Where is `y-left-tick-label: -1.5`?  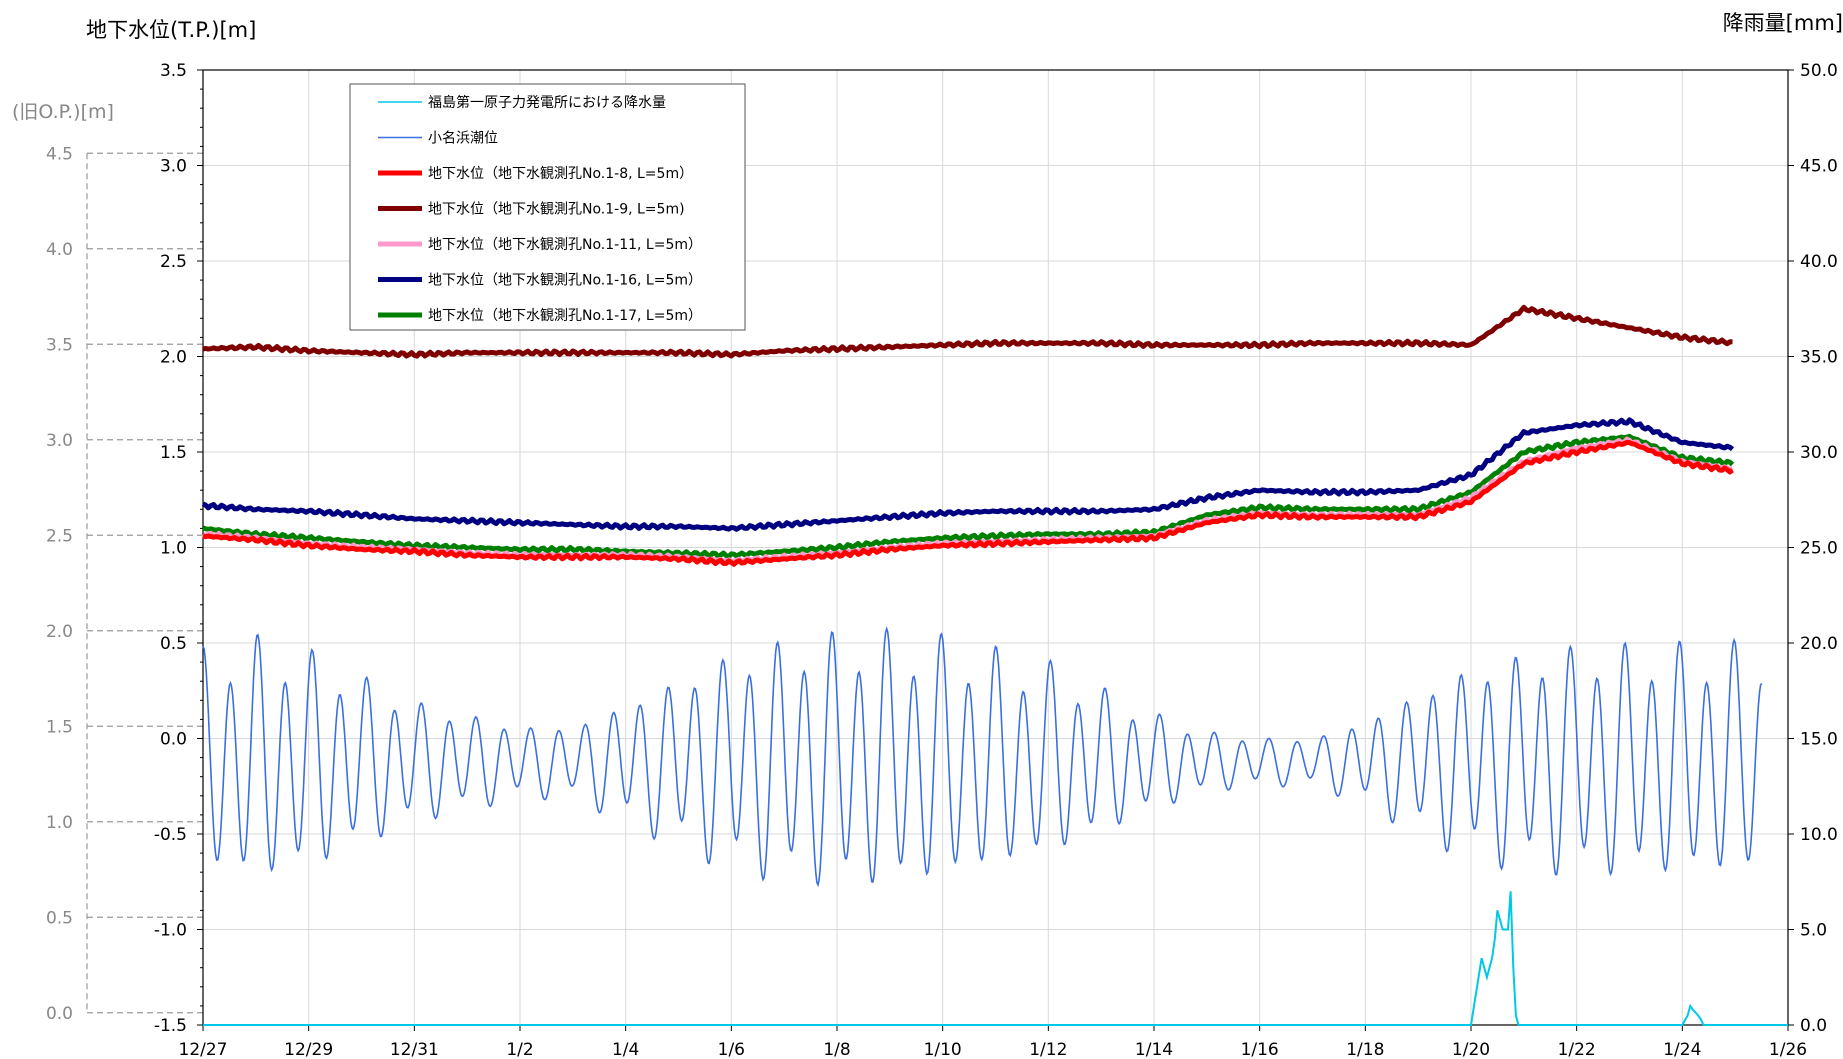 y-left-tick-label: -1.5 is located at coordinates (170, 1026).